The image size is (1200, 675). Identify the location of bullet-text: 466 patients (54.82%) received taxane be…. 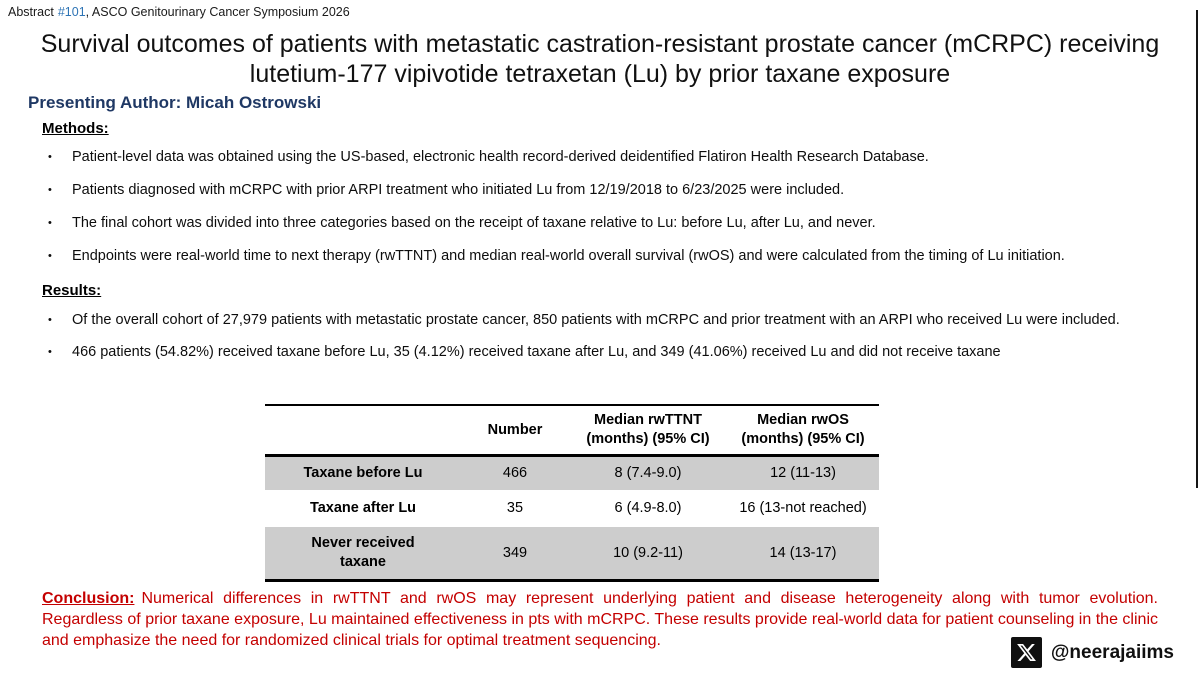
(536, 352).